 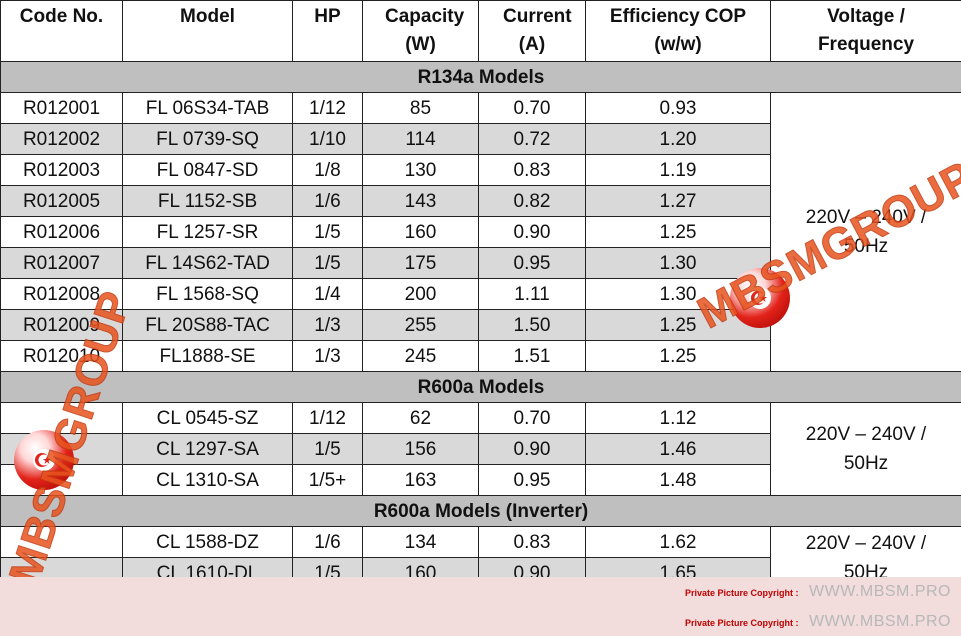 What do you see at coordinates (207, 170) in the screenshot?
I see `cell-model: FL 0847-SD` at bounding box center [207, 170].